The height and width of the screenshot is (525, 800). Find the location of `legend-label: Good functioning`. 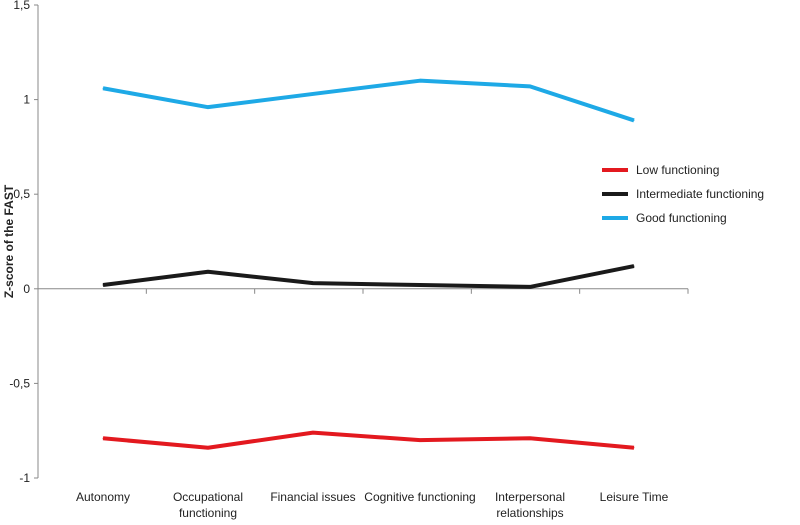

legend-label: Good functioning is located at coordinates (681, 218).